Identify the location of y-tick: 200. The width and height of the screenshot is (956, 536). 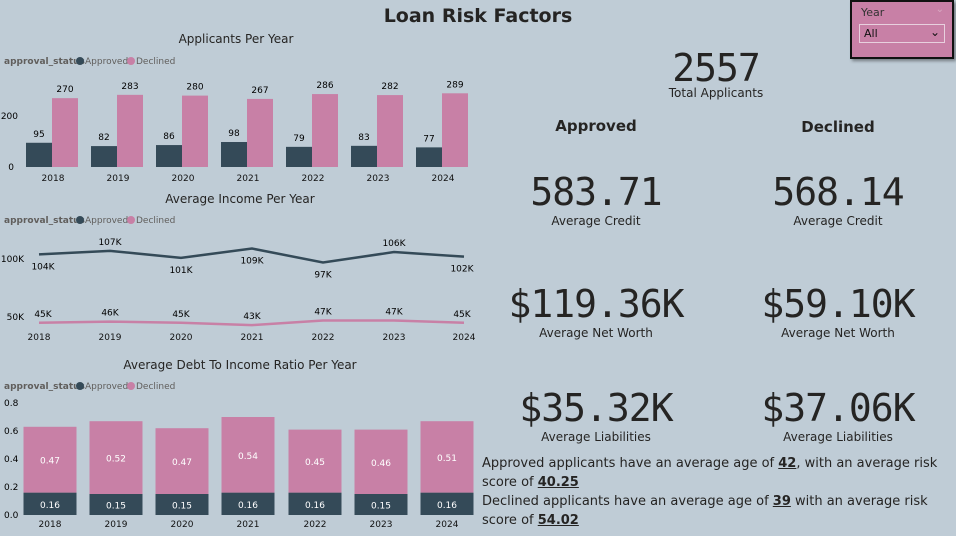
(9, 117).